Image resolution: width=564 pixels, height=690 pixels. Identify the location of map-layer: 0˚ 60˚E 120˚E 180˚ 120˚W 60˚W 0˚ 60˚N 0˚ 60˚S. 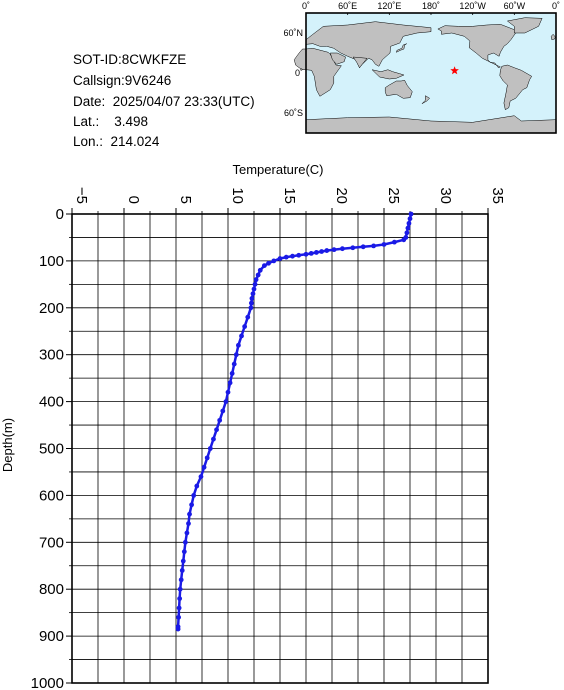
(421, 67).